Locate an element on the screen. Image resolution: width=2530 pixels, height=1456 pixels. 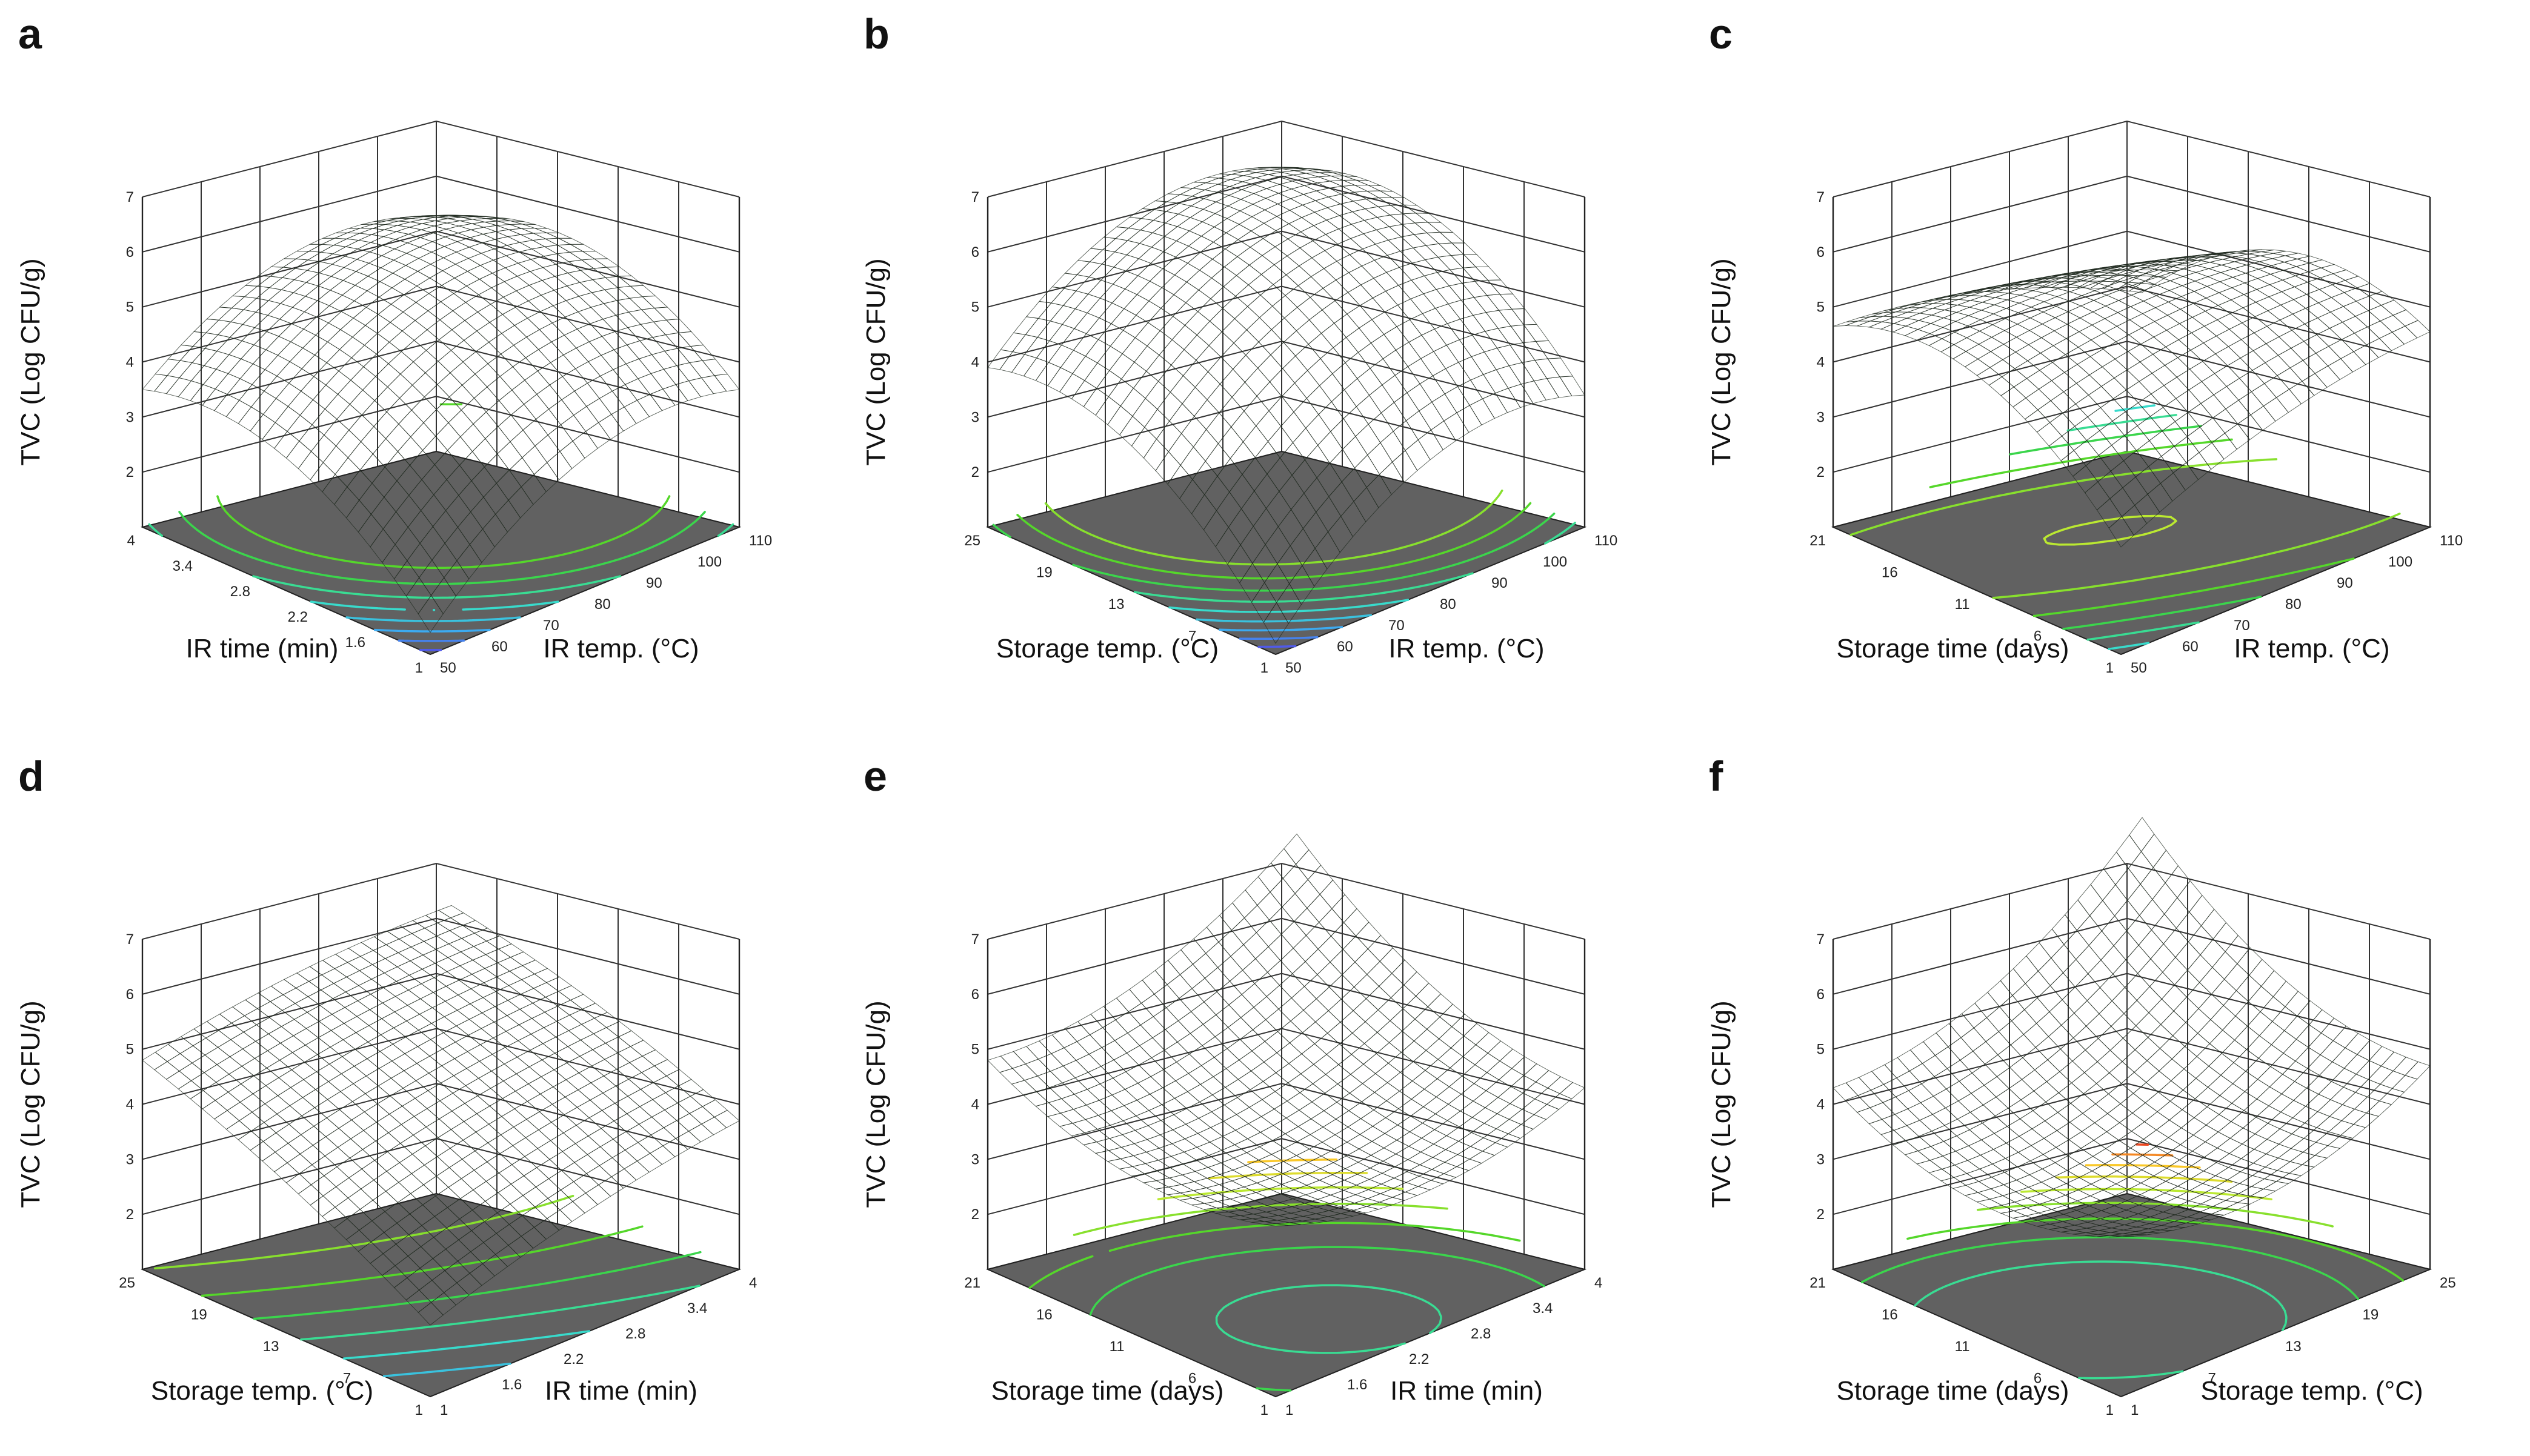
x-tick-label: 13 is located at coordinates (271, 1346).